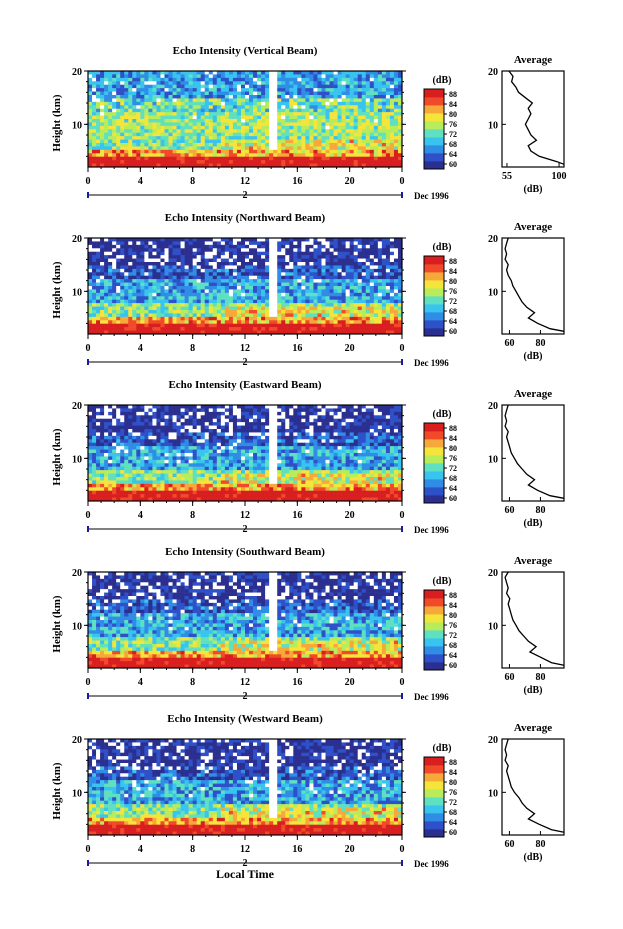 This screenshot has height=929, width=623. What do you see at coordinates (442, 414) in the screenshot?
I see `colorbar-unit: (dB)` at bounding box center [442, 414].